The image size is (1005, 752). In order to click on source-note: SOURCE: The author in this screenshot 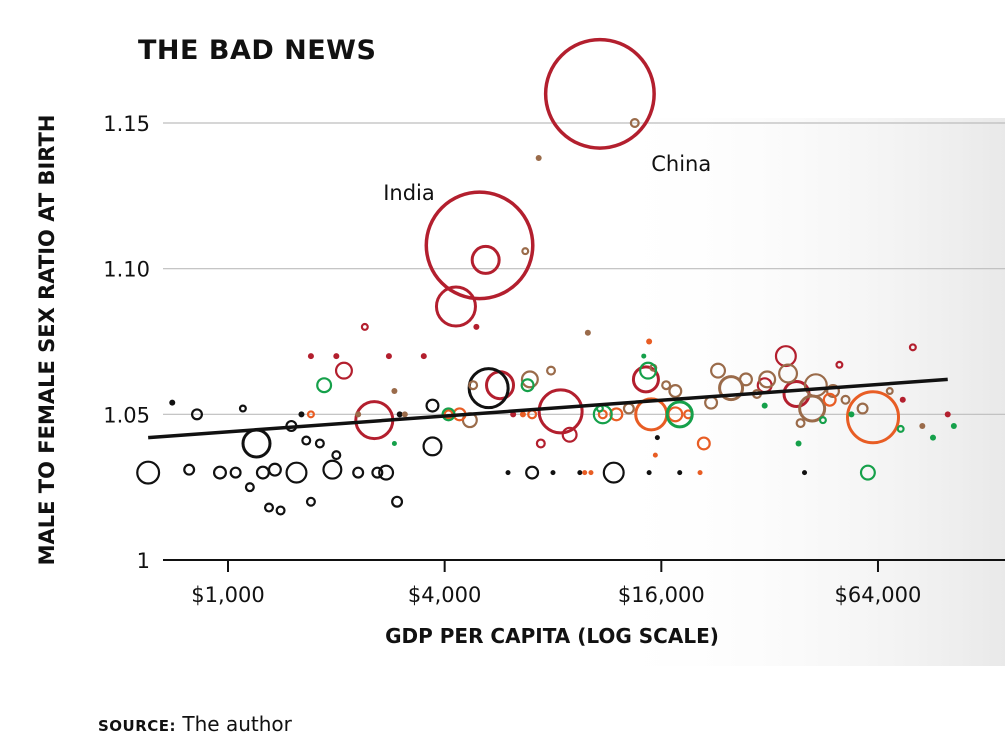, I will do `click(195, 724)`.